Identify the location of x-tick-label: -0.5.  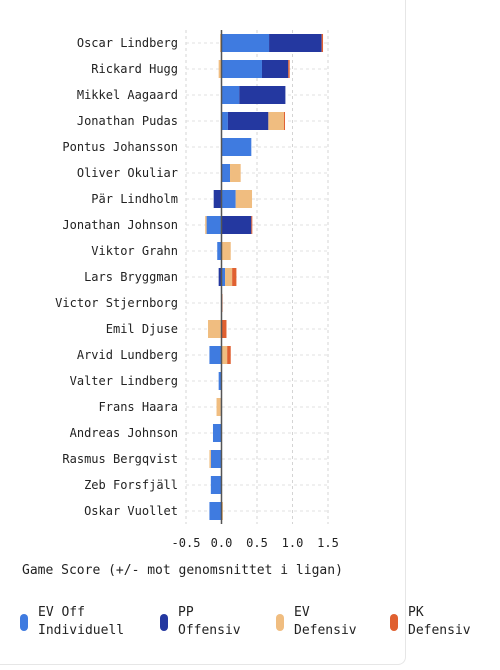
(186, 543).